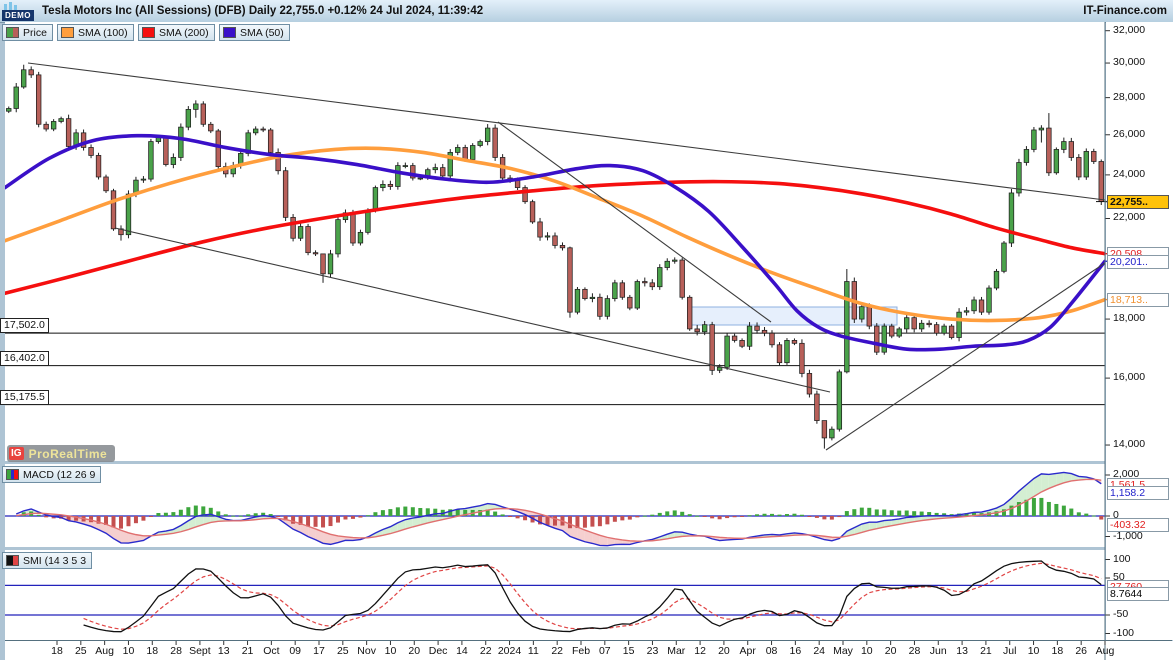  Describe the element at coordinates (229, 32) in the screenshot. I see `sma50-legend-icon` at that location.